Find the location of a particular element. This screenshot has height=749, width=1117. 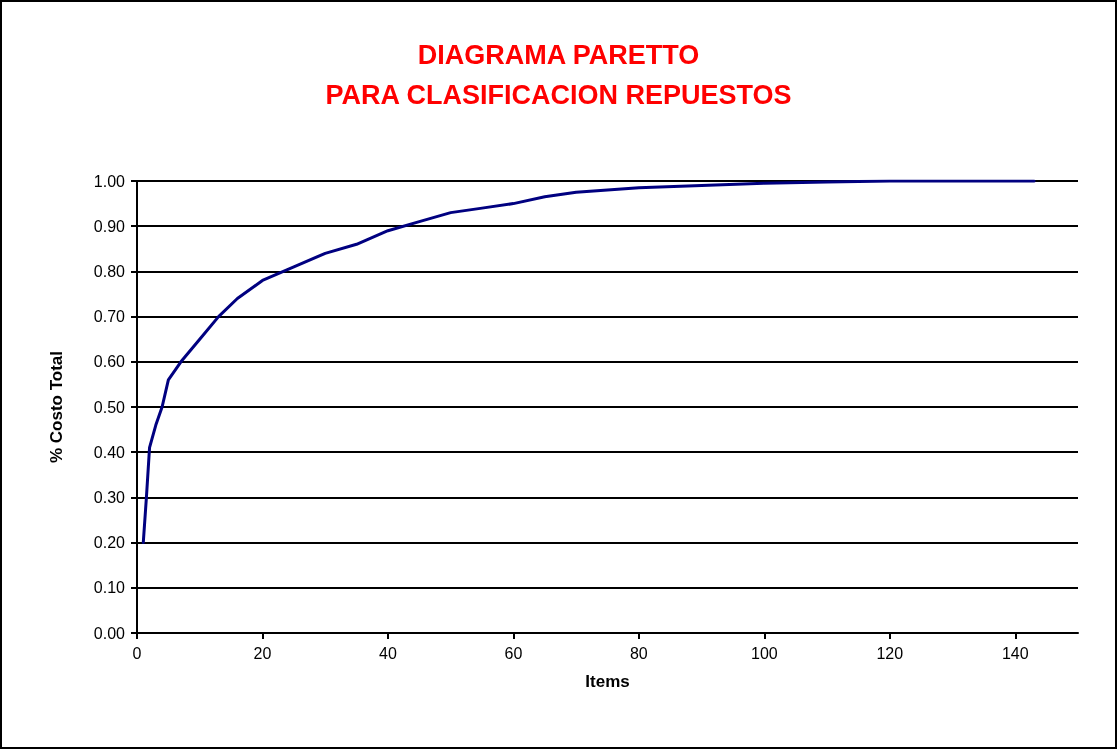

x-tick-label: 100 is located at coordinates (764, 653).